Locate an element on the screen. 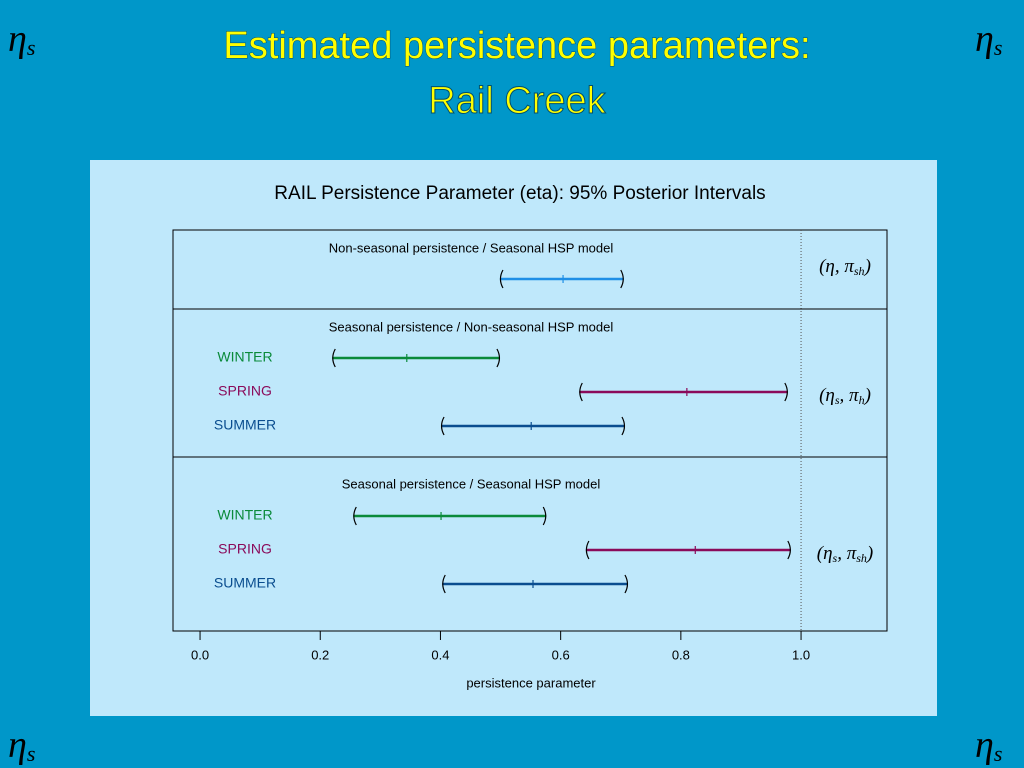  x-tick-label: 0.4 is located at coordinates (440, 654).